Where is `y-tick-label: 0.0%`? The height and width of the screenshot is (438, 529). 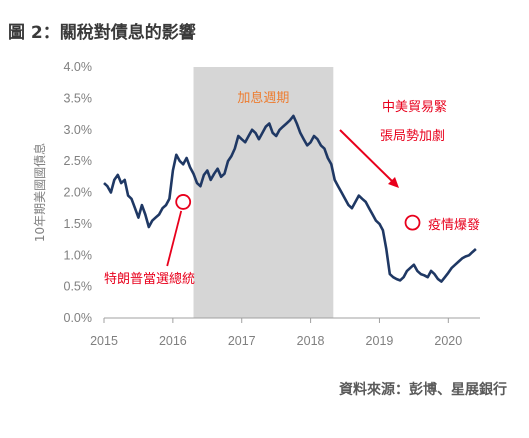 y-tick-label: 0.0% is located at coordinates (78, 318).